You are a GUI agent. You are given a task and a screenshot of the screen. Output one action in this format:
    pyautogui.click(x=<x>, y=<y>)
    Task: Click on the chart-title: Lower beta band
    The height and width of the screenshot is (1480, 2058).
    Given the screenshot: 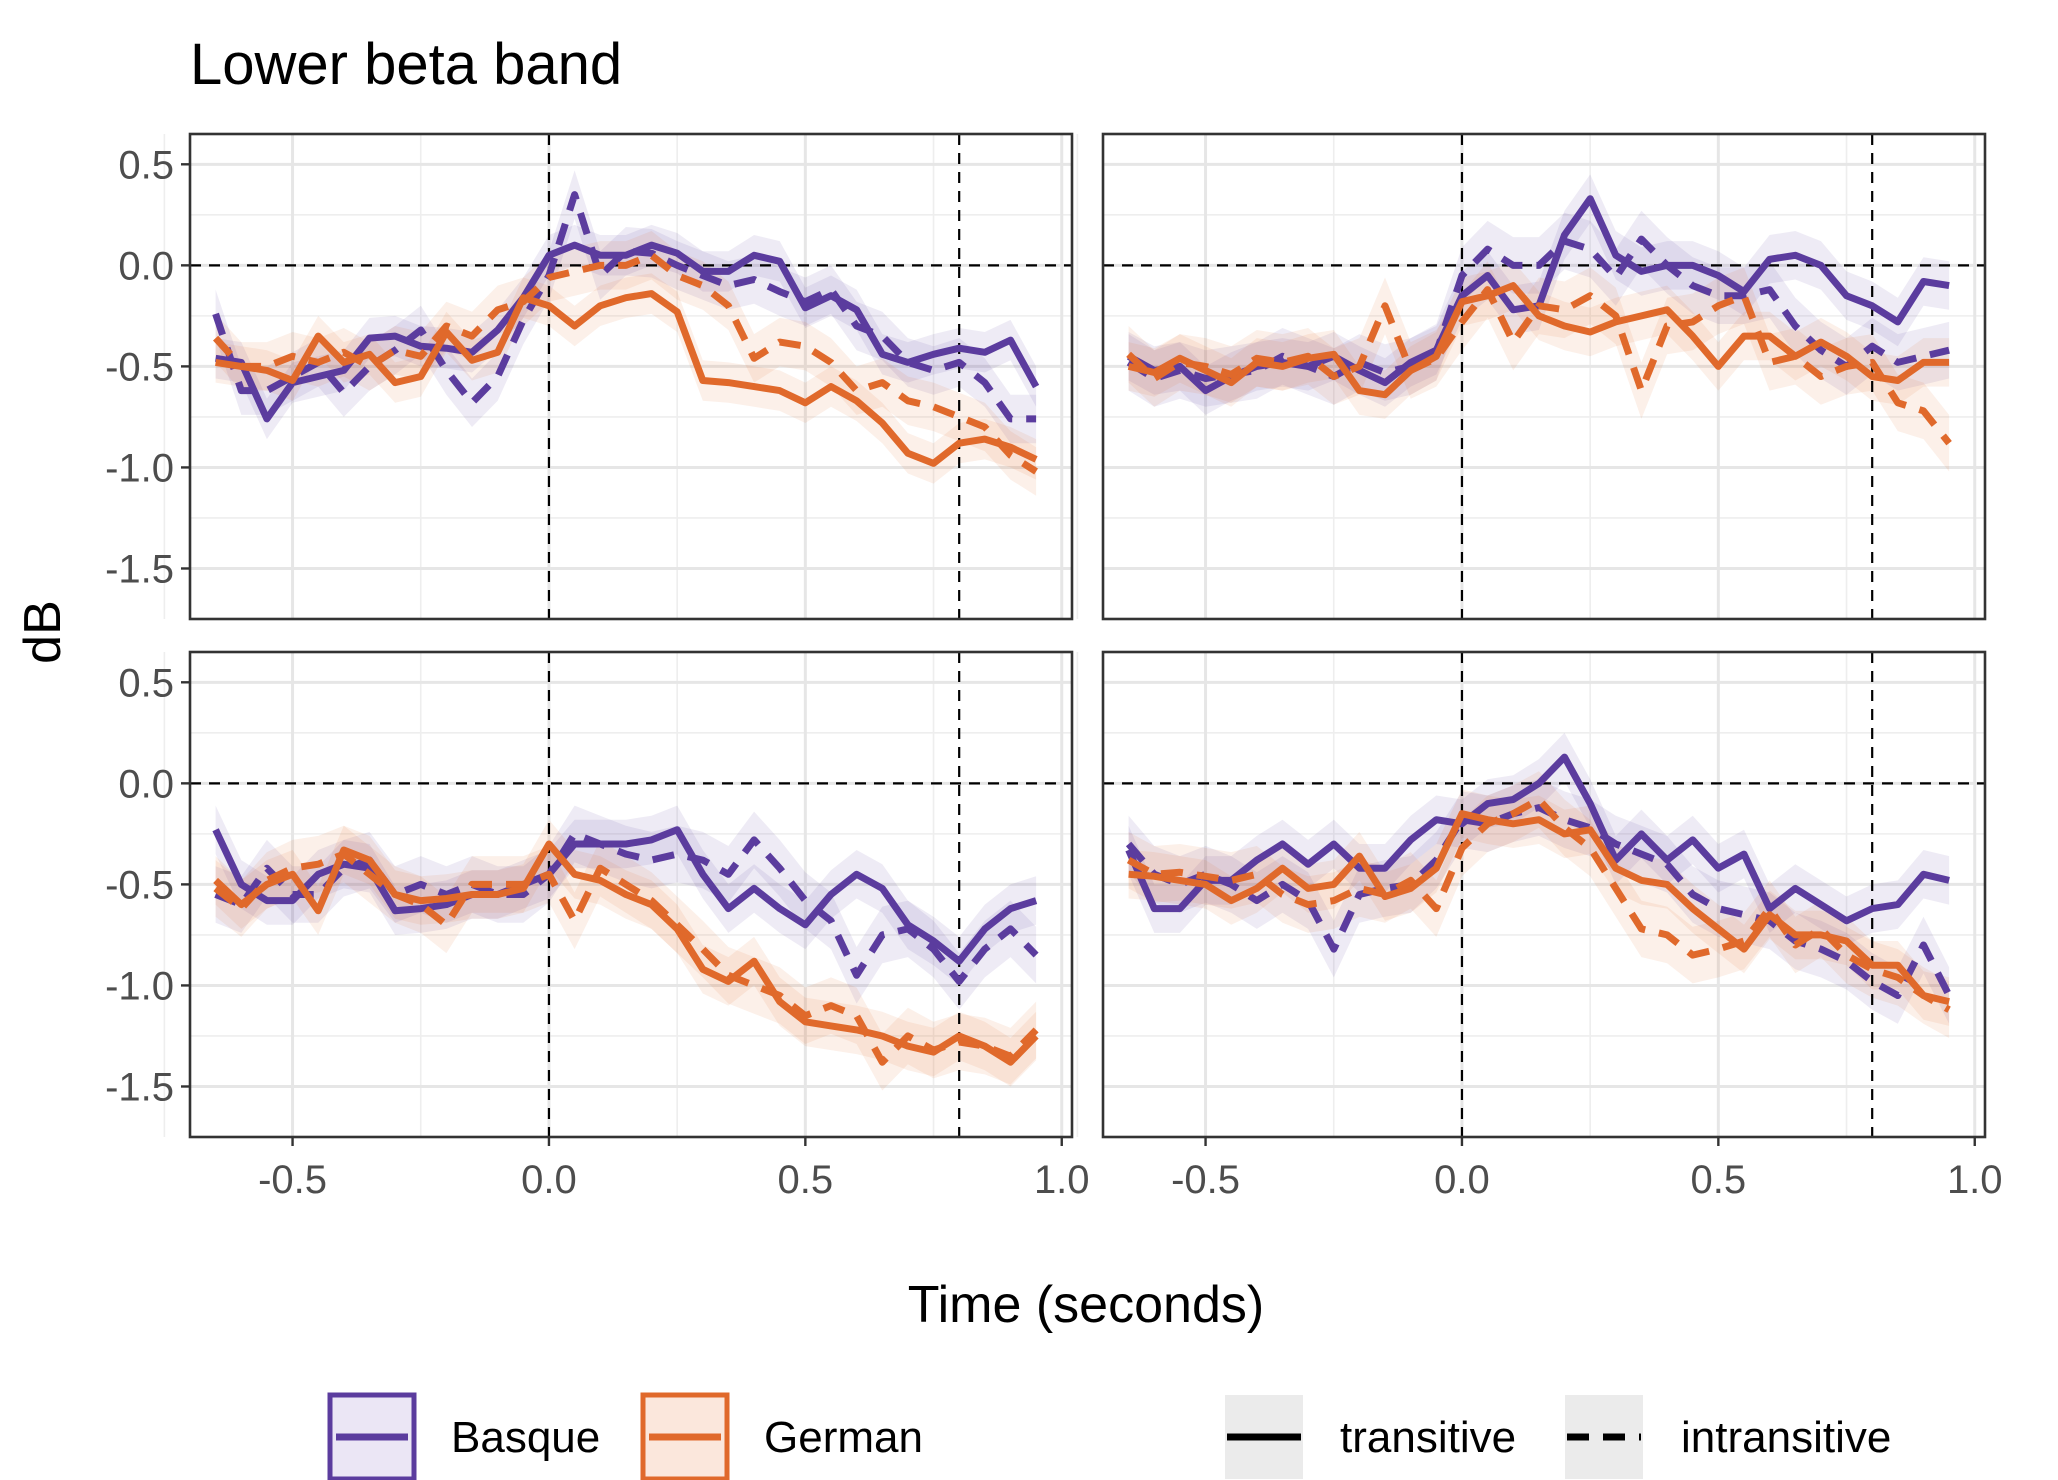 What is the action you would take?
    pyautogui.click(x=406, y=64)
    